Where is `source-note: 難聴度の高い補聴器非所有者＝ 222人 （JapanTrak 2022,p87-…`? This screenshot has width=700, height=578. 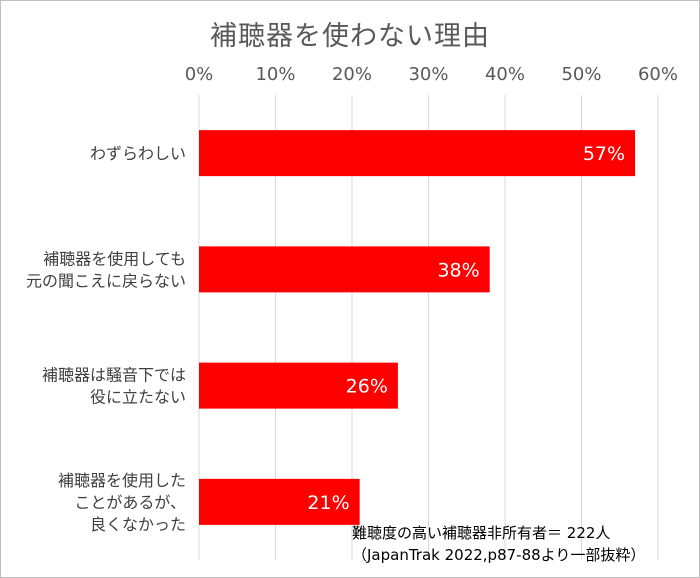 source-note: 難聴度の高い補聴器非所有者＝ 222人 （JapanTrak 2022,p87-… is located at coordinates (498, 544).